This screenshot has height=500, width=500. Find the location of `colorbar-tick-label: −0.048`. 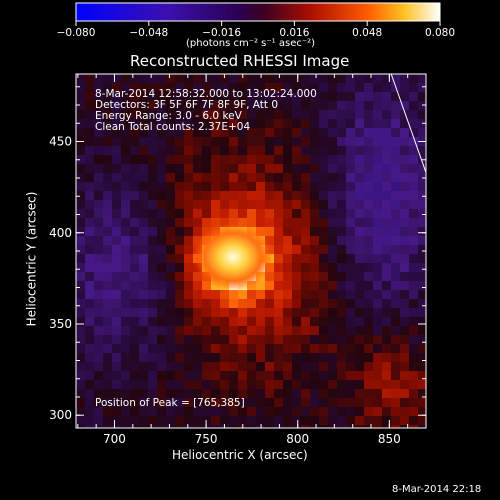

colorbar-tick-label: −0.048 is located at coordinates (148, 33).